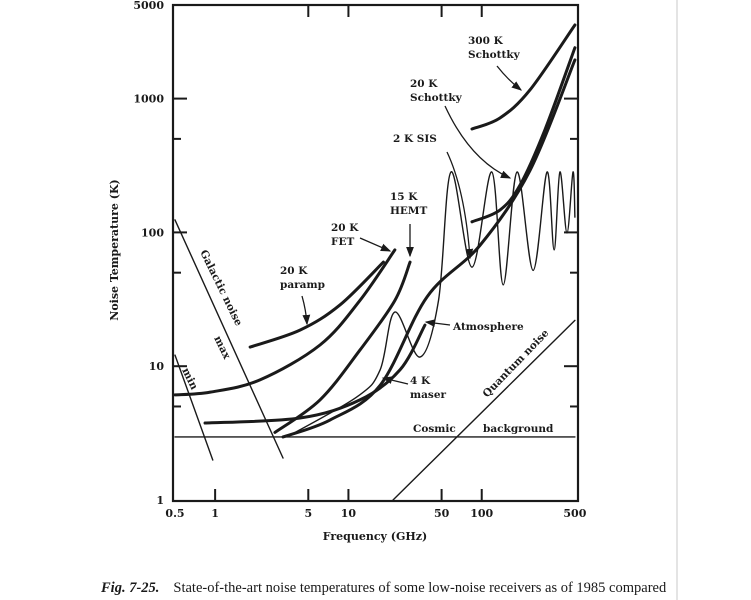 This screenshot has width=751, height=600. I want to click on y-tick-label: 100, so click(152, 232).